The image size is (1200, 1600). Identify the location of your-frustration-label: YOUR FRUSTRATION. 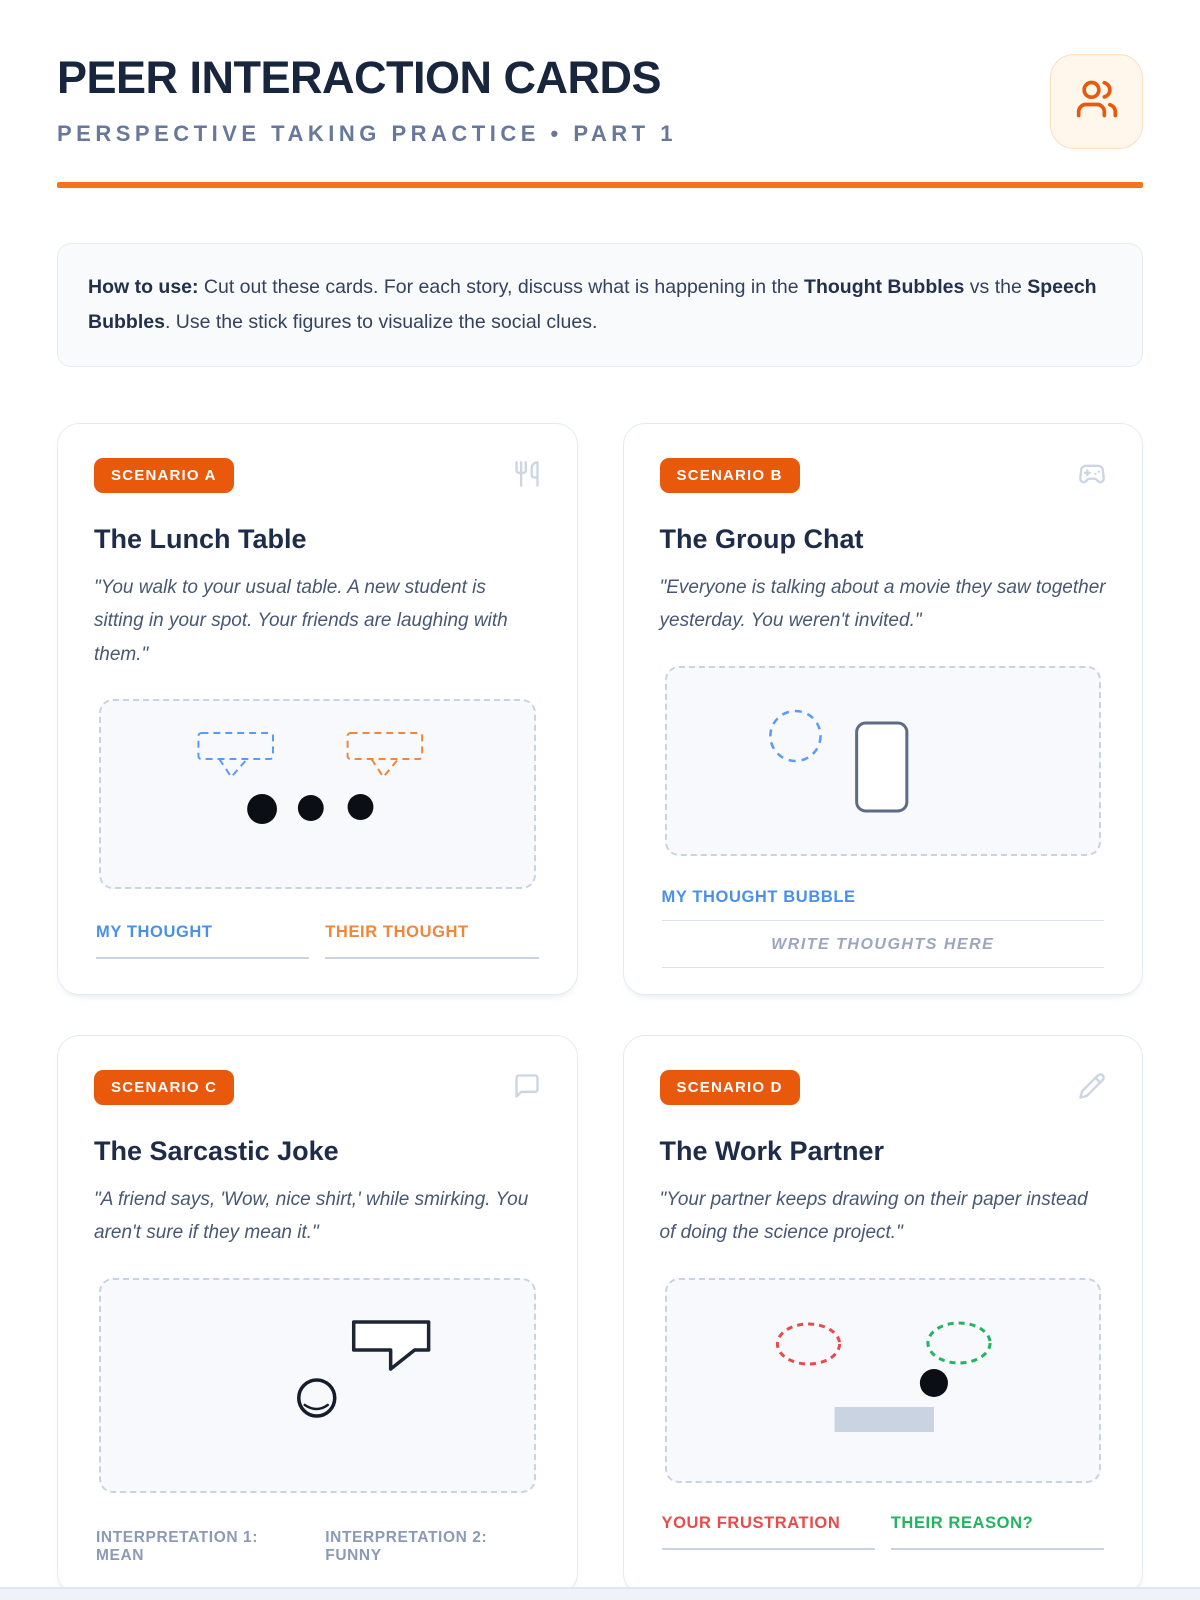
(751, 1522).